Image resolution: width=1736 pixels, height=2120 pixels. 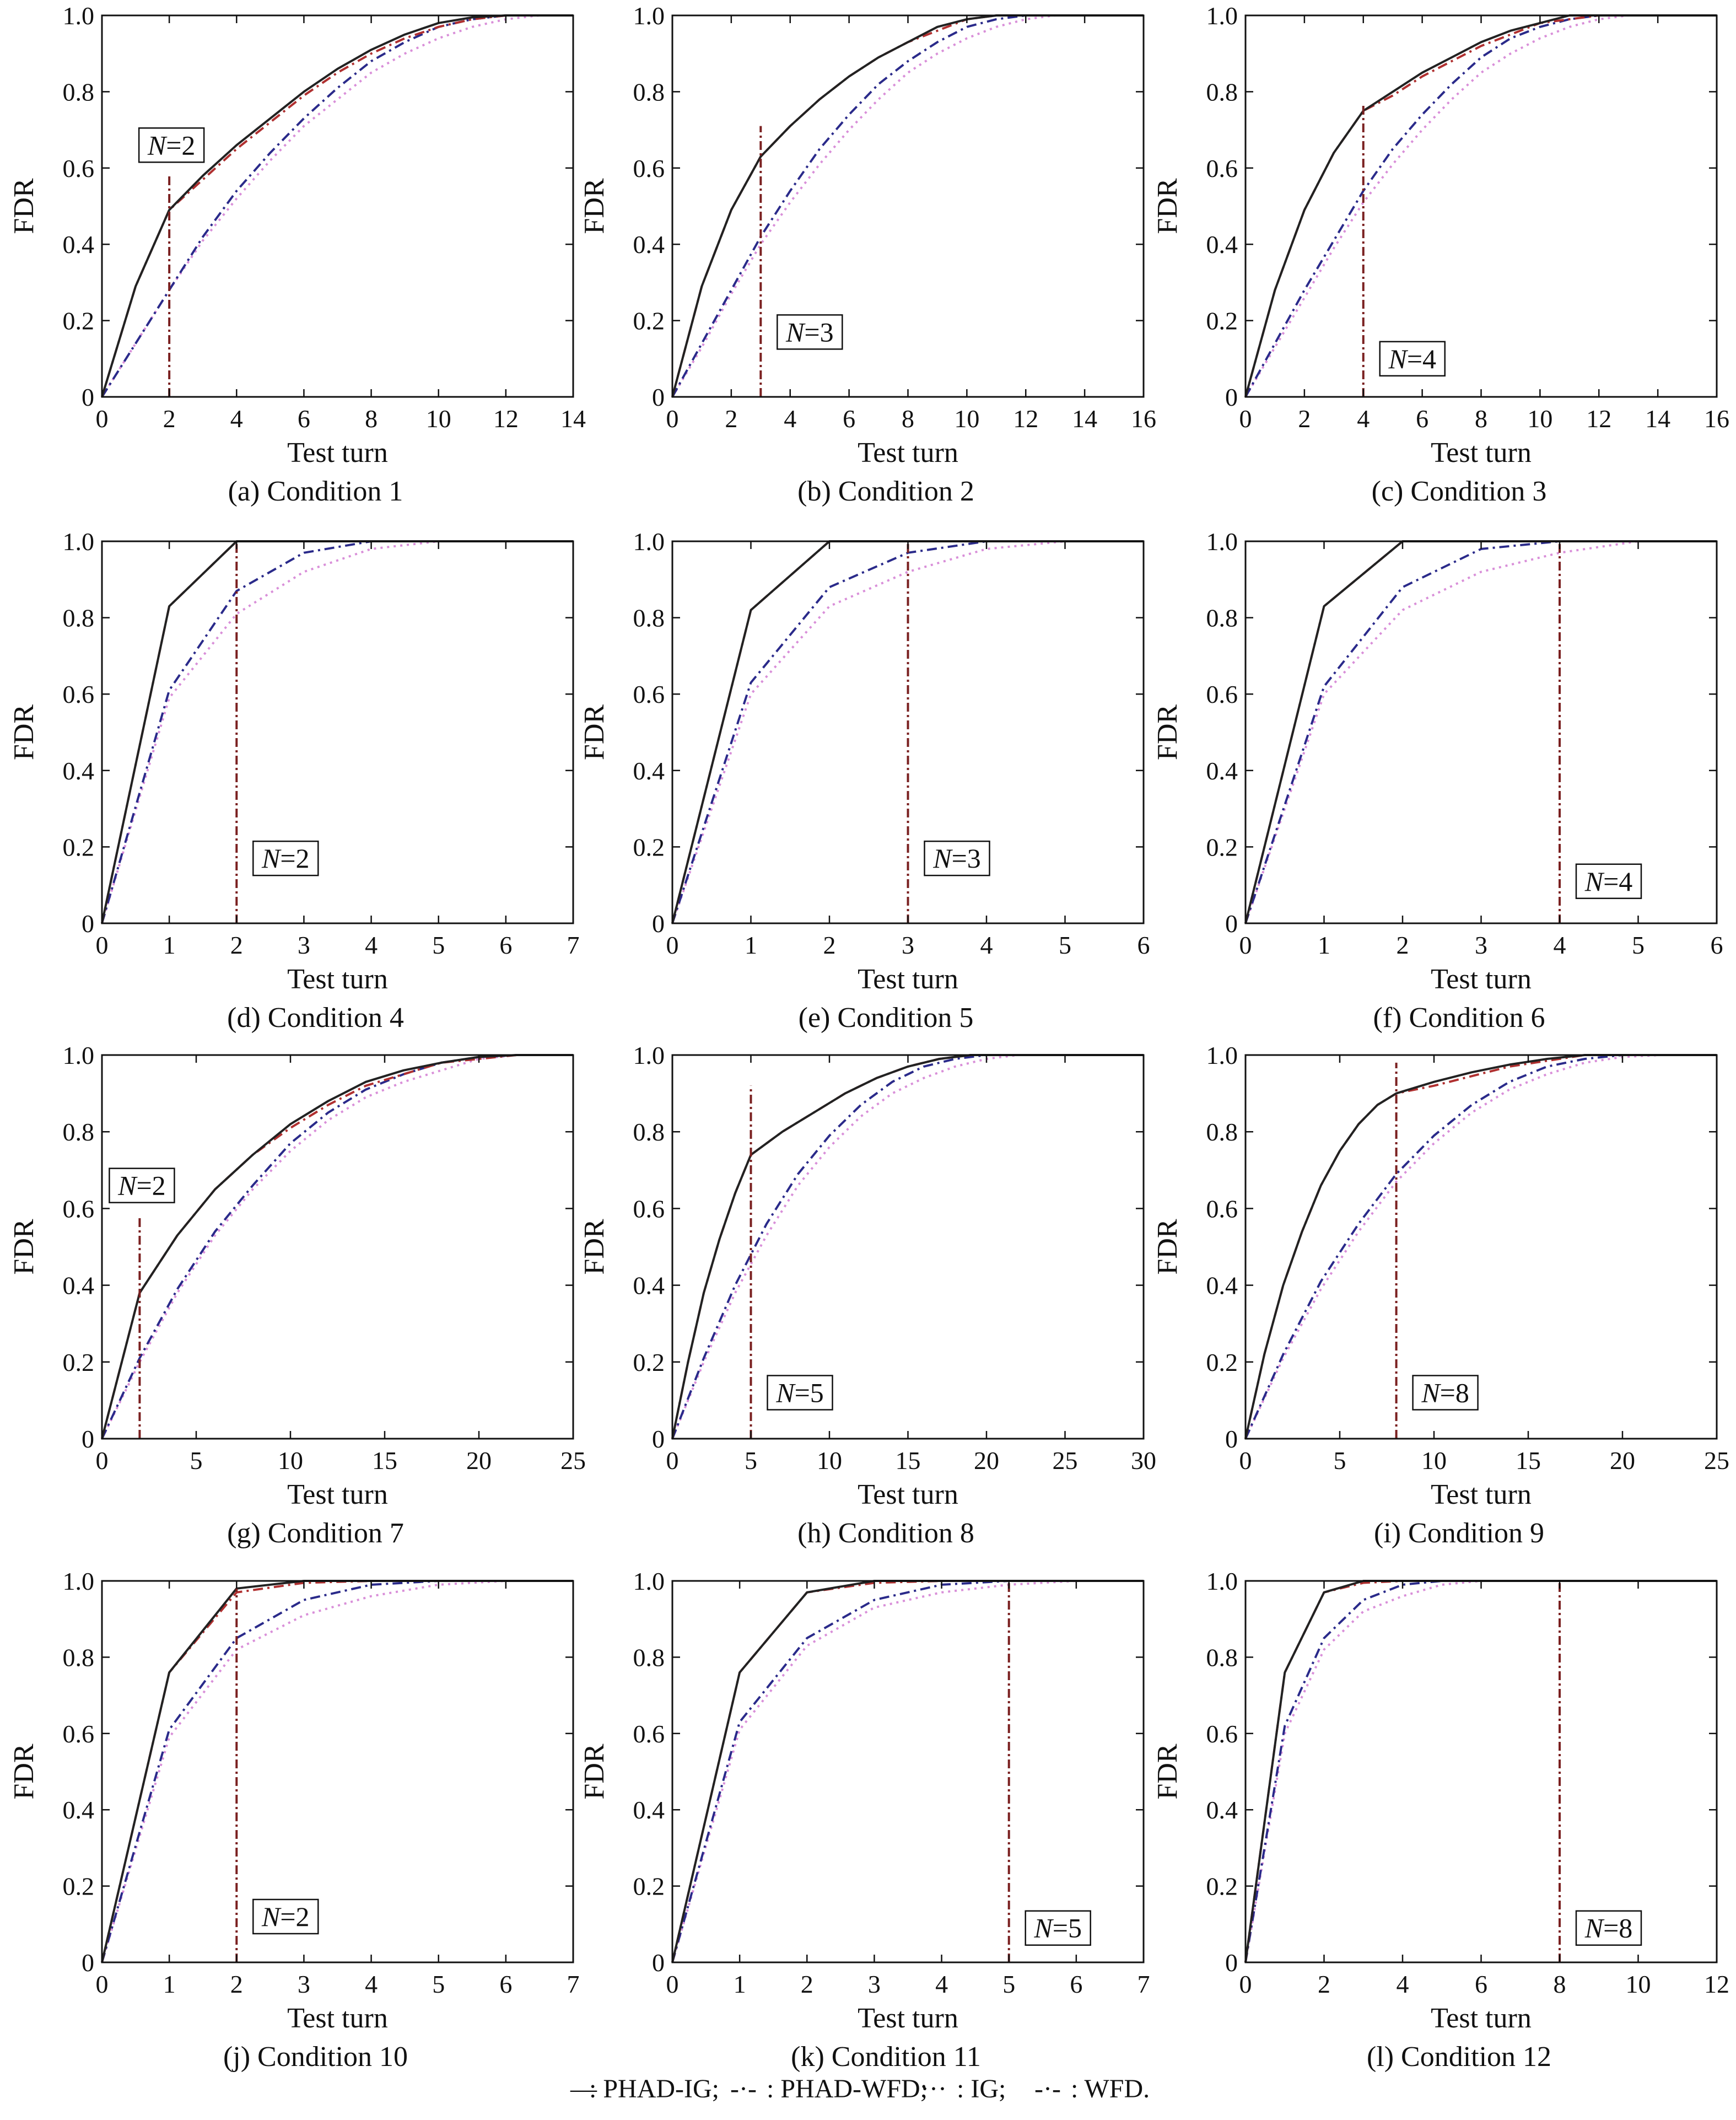 What do you see at coordinates (807, 1984) in the screenshot?
I see `x-tick-label: 2` at bounding box center [807, 1984].